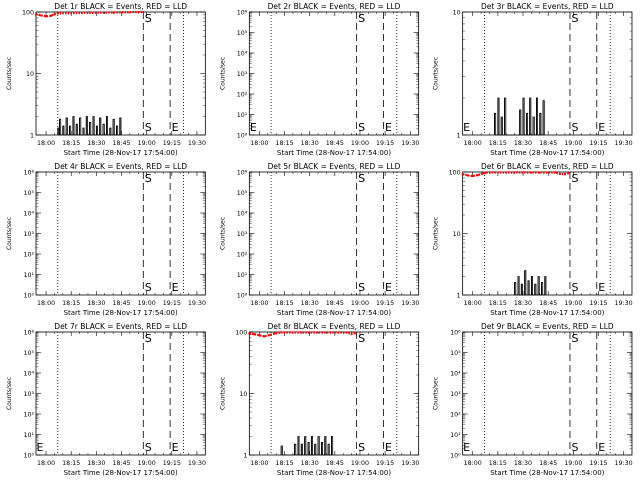  What do you see at coordinates (120, 166) in the screenshot?
I see `panel-title: Det 4r BLACK = Events, RED = LLD` at bounding box center [120, 166].